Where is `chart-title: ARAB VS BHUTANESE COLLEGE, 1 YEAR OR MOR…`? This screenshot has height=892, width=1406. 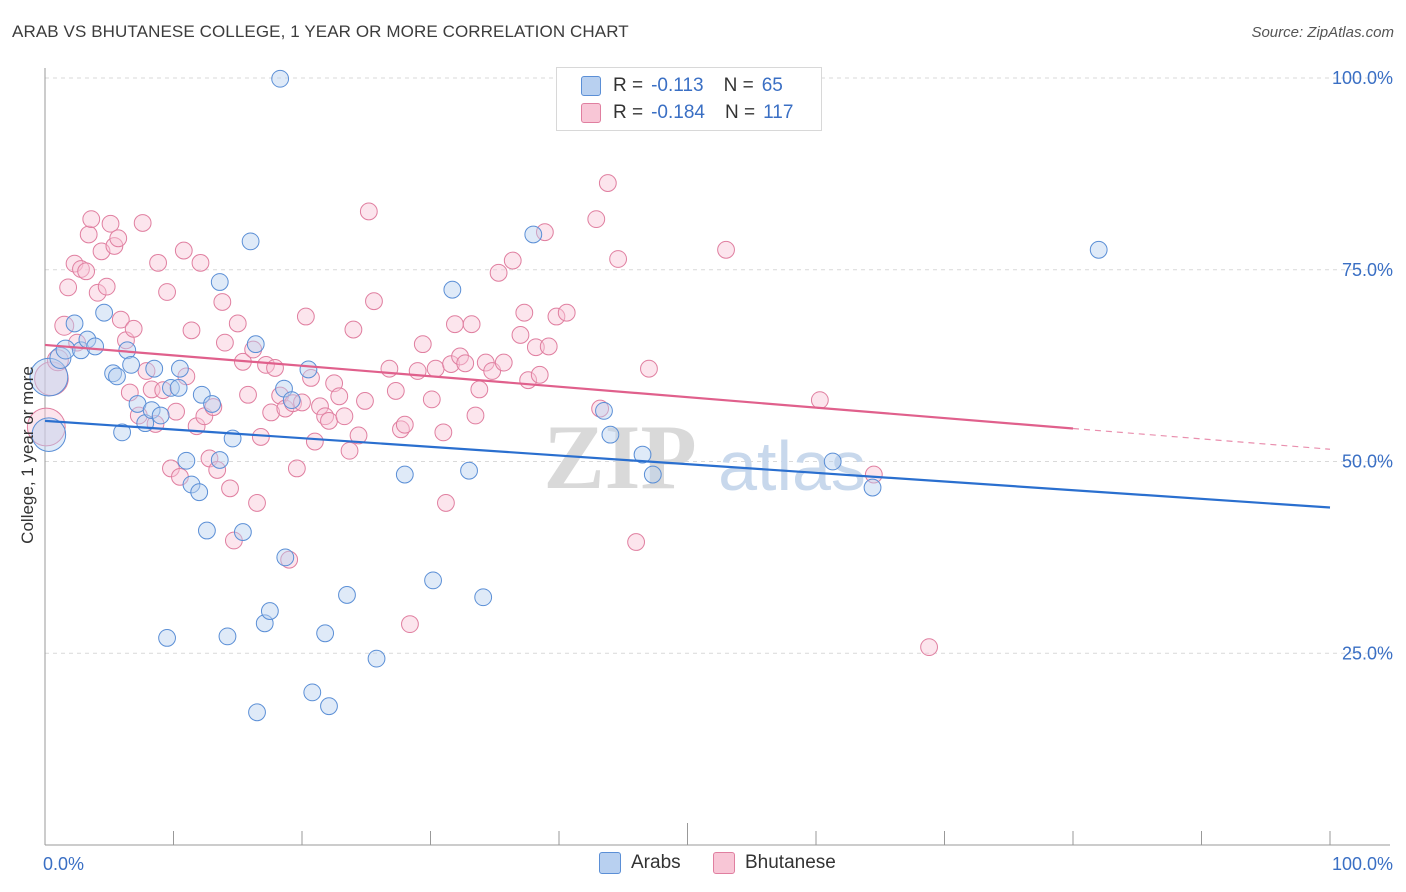
chart-title: ARAB VS BHUTANESE COLLEGE, 1 YEAR OR MOR… is located at coordinates (320, 31).